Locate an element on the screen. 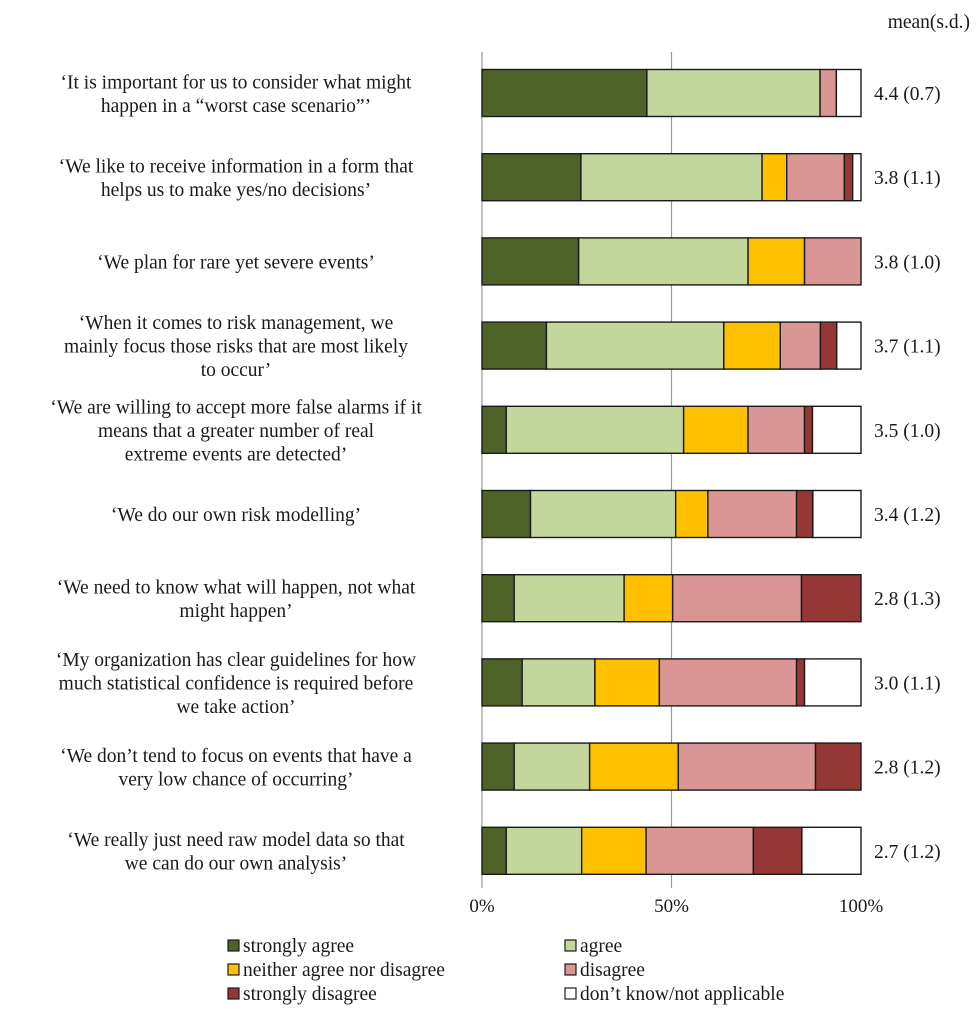  statement-label-line: to occur’ is located at coordinates (236, 370).